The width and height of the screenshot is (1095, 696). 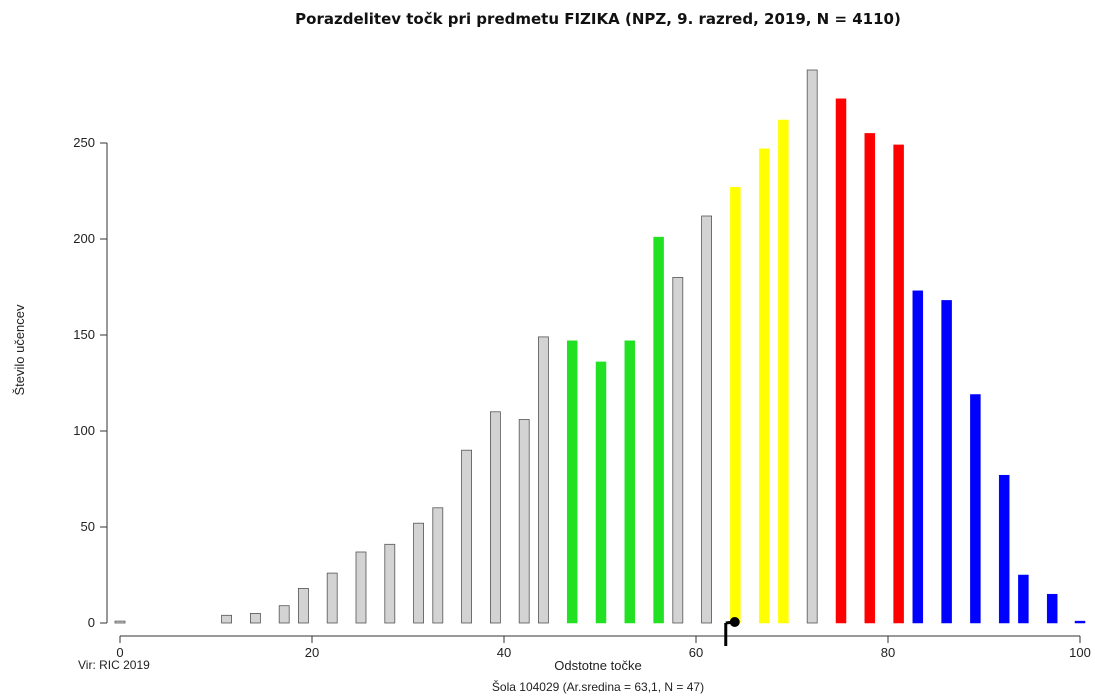 What do you see at coordinates (84, 142) in the screenshot?
I see `y-tick-label-250: 250` at bounding box center [84, 142].